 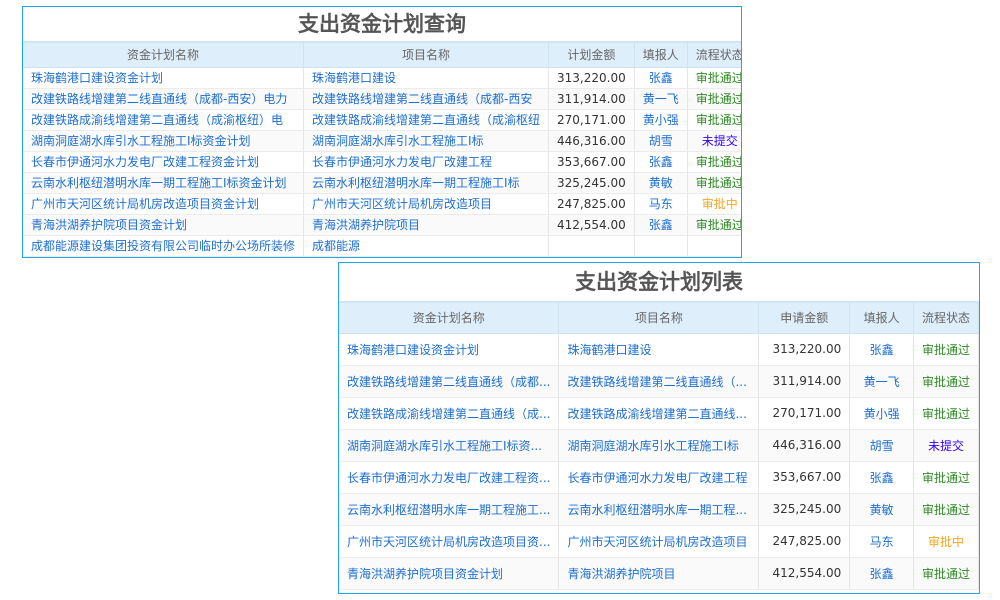 I want to click on cell-reporter: 胡雪, so click(x=881, y=445).